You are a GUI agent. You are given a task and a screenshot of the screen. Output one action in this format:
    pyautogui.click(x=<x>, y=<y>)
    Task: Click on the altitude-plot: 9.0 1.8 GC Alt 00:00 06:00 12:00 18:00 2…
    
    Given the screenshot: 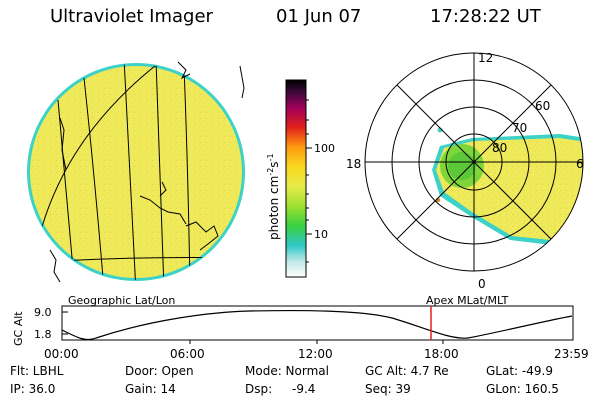 What is the action you would take?
    pyautogui.click(x=300, y=333)
    